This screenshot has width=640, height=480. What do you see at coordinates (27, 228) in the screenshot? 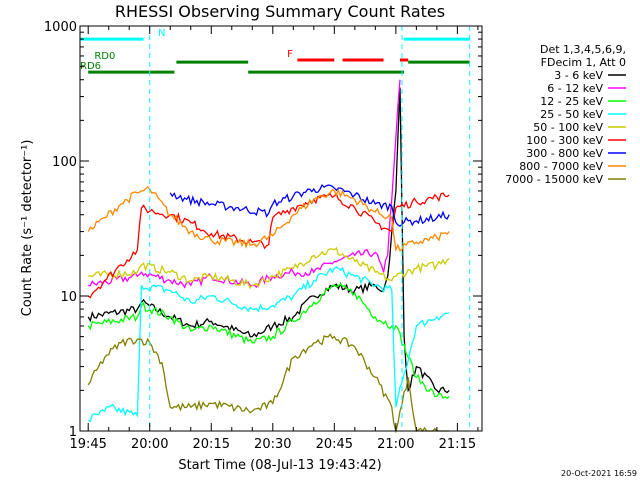
I see `y-axis-label: Count Rate (s⁻¹ detector⁻¹)` at bounding box center [27, 228].